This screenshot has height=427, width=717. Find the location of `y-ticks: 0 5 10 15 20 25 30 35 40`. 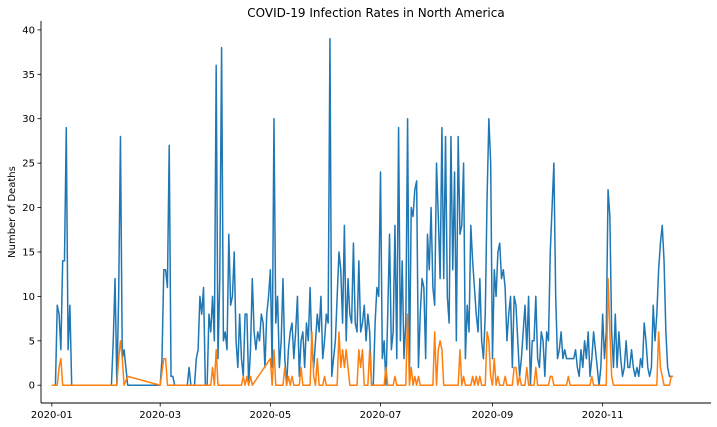

y-ticks: 0 5 10 15 20 25 30 35 40 is located at coordinates (31, 208).